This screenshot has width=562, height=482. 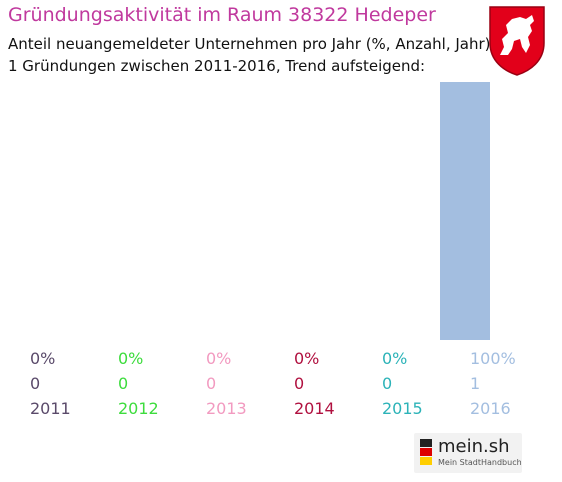 What do you see at coordinates (218, 358) in the screenshot?
I see `percent-label-2013: 0%` at bounding box center [218, 358].